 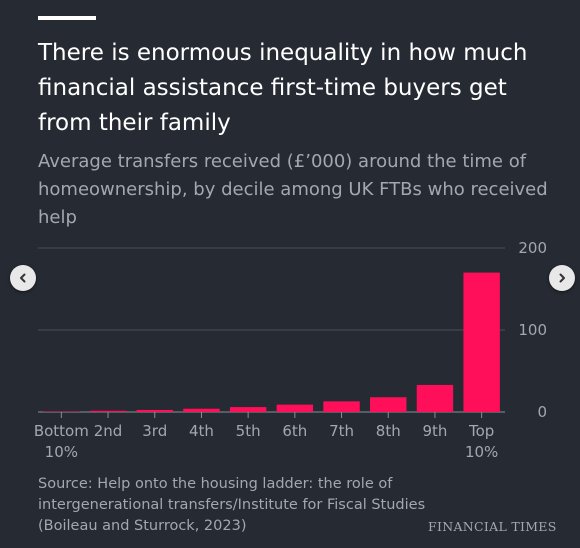 I want to click on ft-logo: FINANCIAL TIMES, so click(x=492, y=526).